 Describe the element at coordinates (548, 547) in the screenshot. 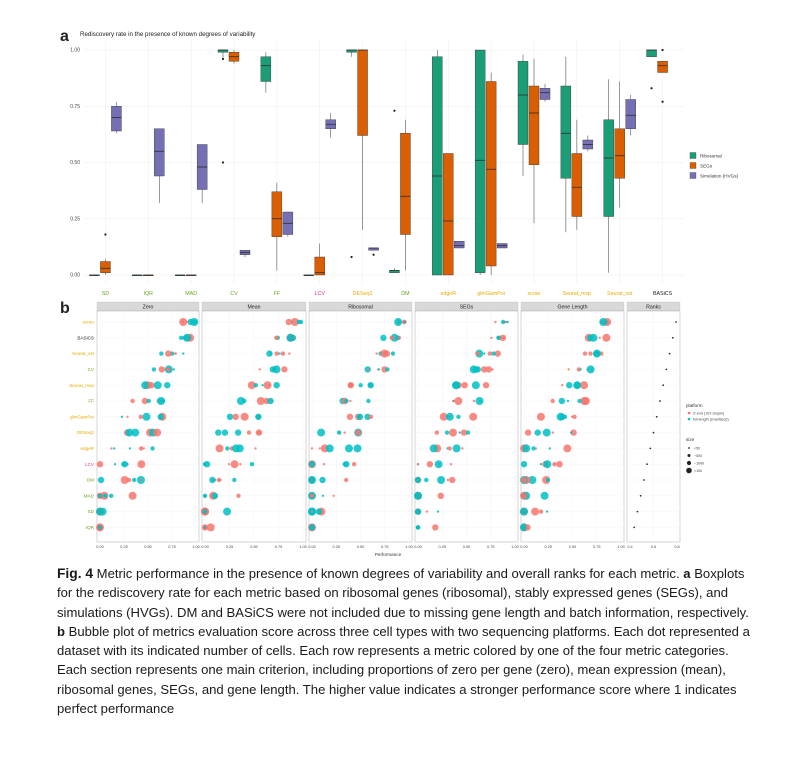

I see `x-tick-label: 0.25` at that location.